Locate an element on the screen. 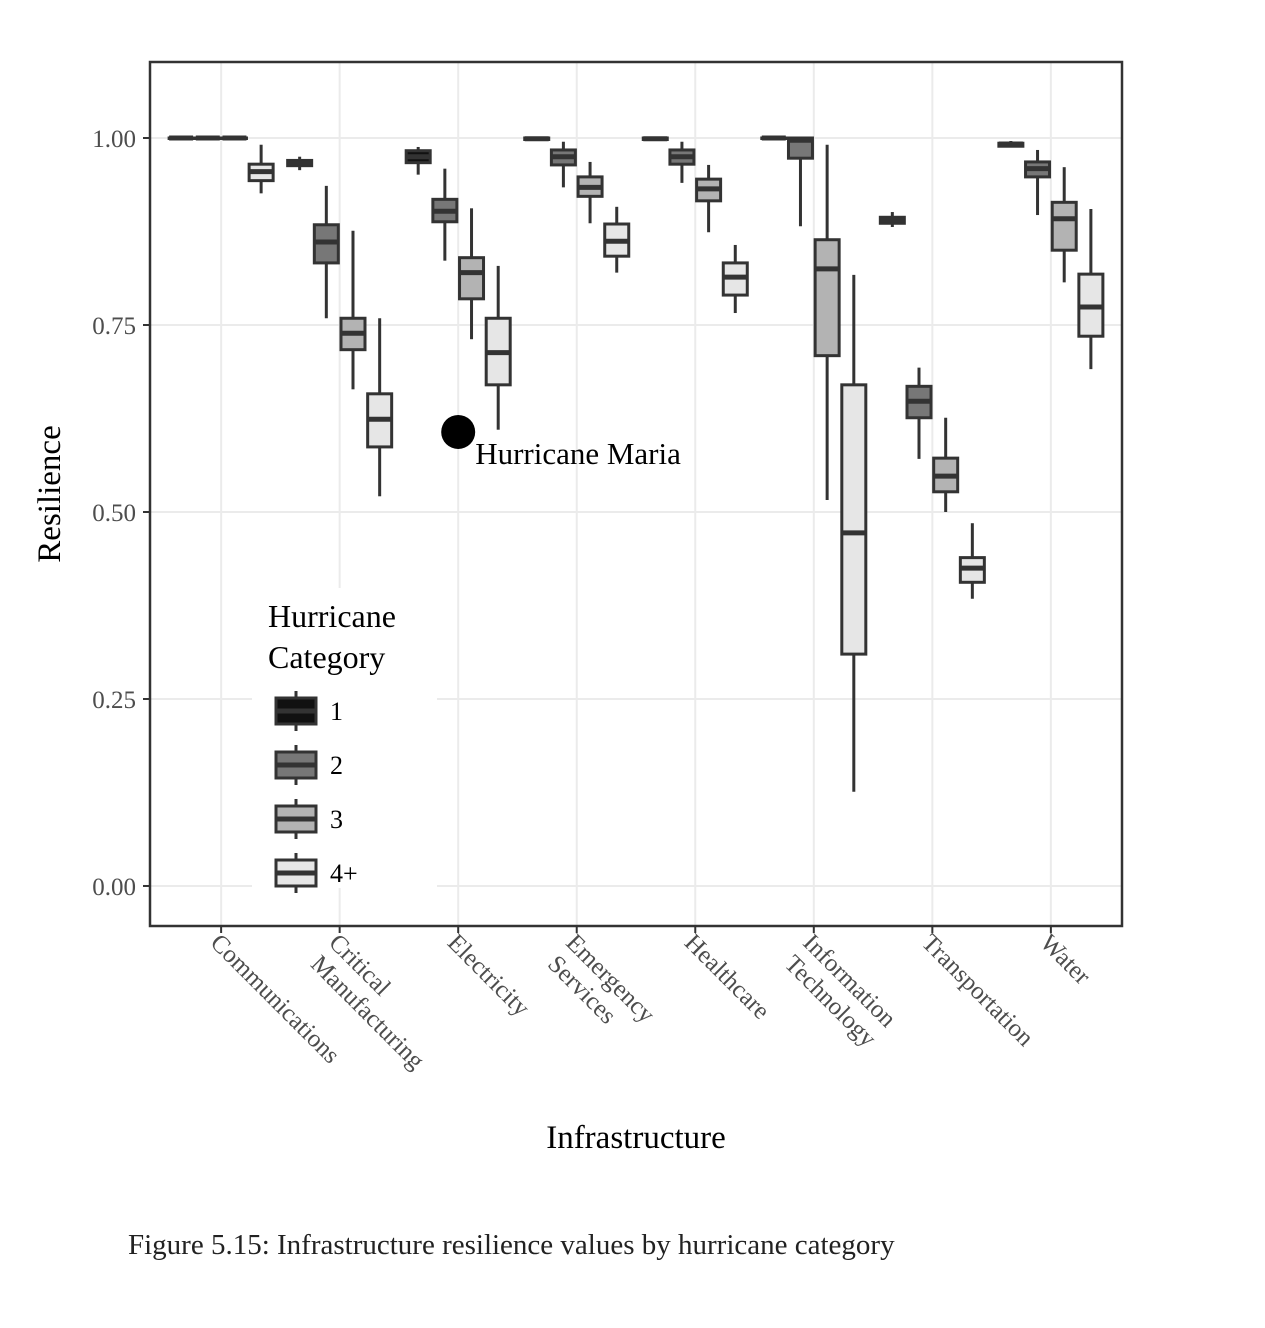  legend-title-box: Hurricane Category is located at coordinates (332, 636).